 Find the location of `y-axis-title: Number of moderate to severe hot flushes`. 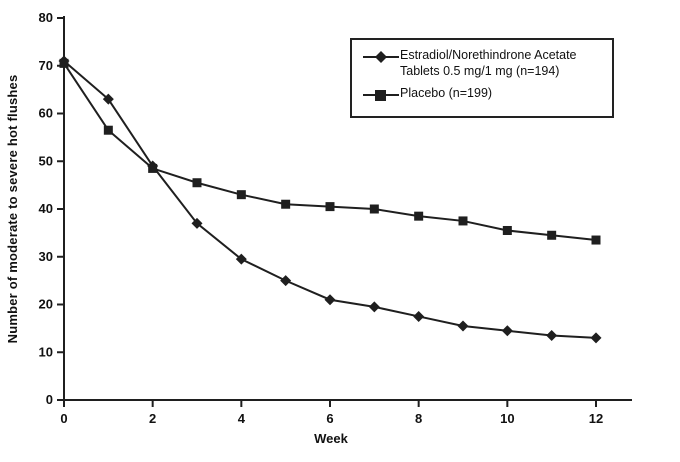

y-axis-title: Number of moderate to severe hot flushes is located at coordinates (12, 209).